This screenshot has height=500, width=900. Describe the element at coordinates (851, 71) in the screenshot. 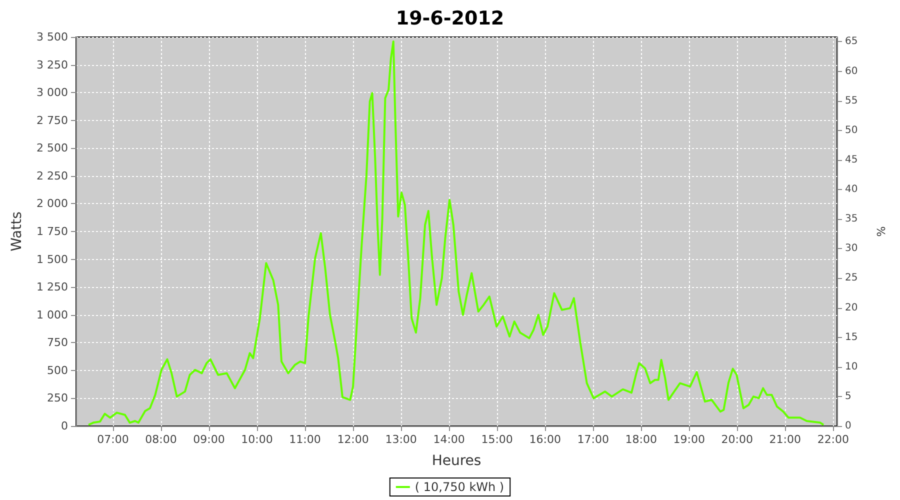

I see `y2-tick-label: 60` at that location.